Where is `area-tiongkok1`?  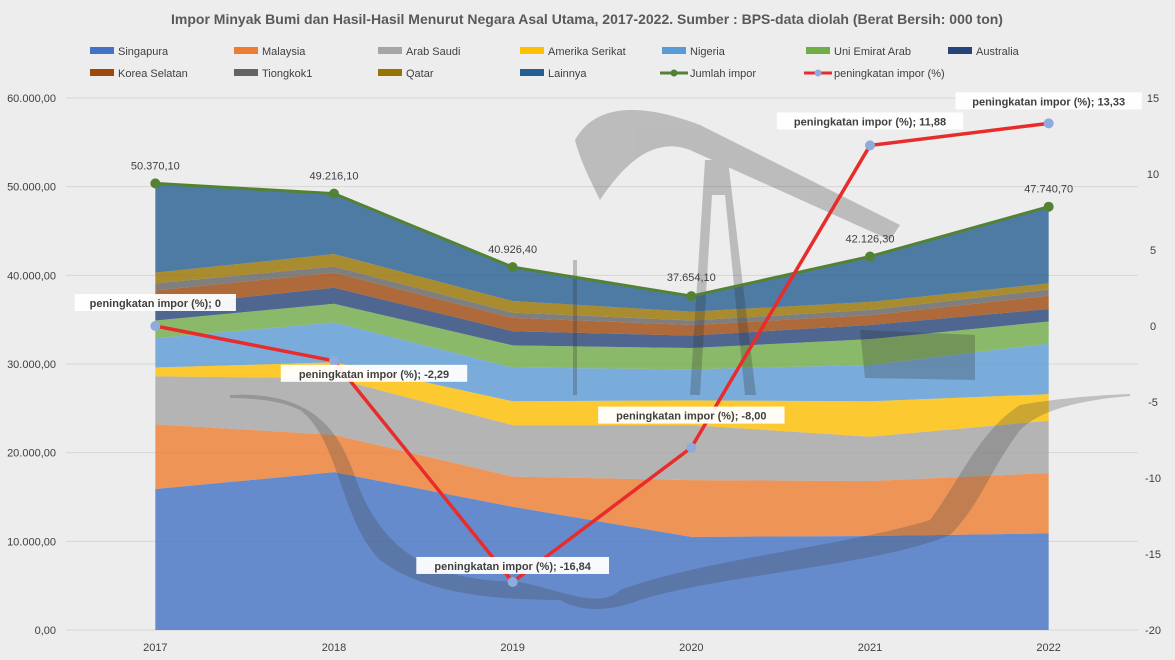
area-tiongkok1 is located at coordinates (602, 295).